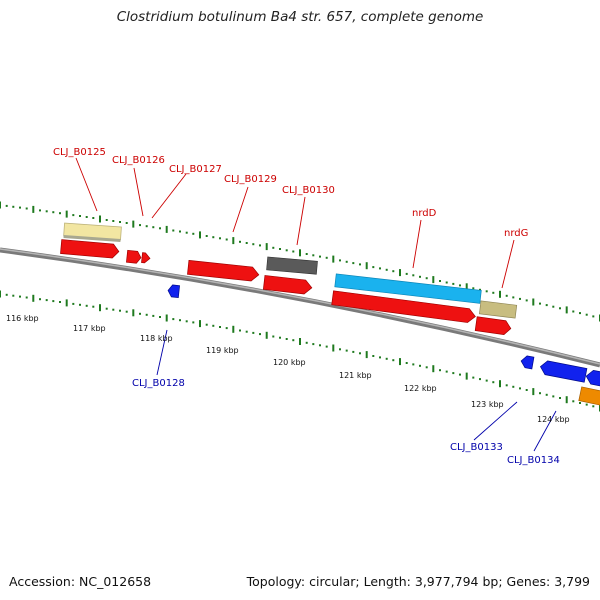 This screenshot has width=600, height=600. I want to click on gene-label: CLJ_B0127, so click(195, 169).